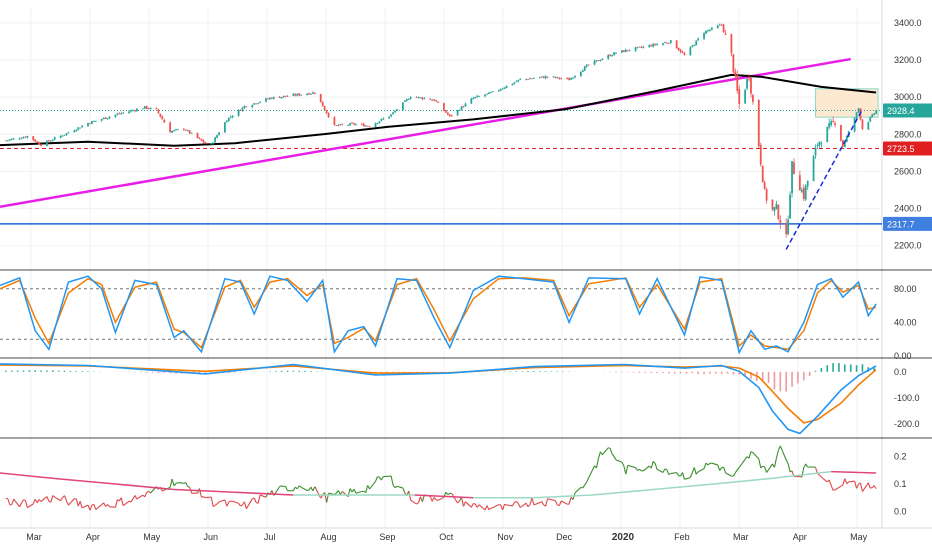 The height and width of the screenshot is (555, 932). Describe the element at coordinates (908, 134) in the screenshot. I see `price-tick-label: 2800.0` at that location.